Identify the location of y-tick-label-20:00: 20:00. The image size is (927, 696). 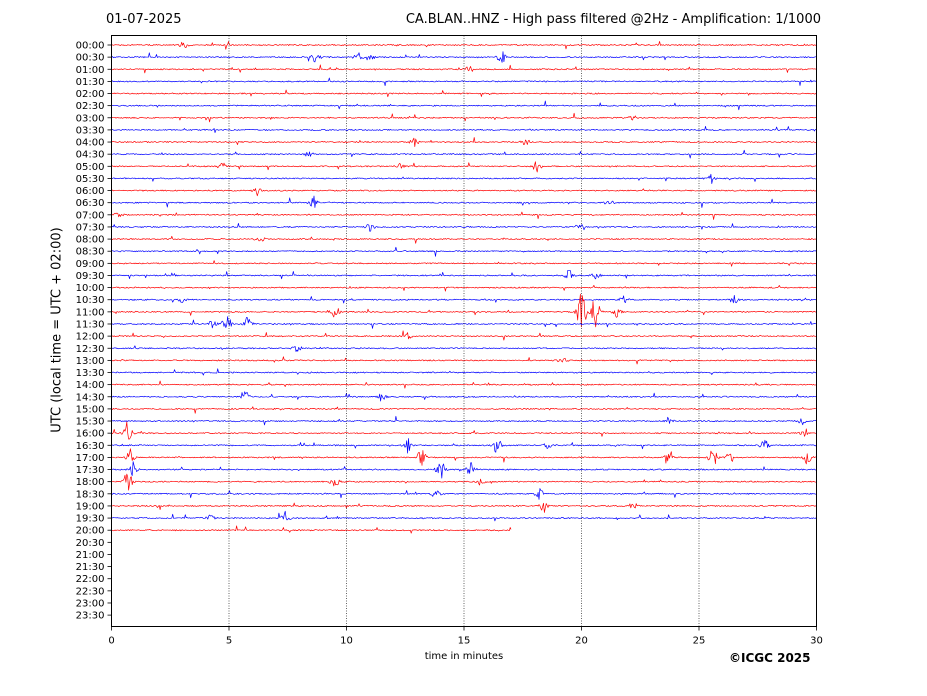
(90, 531).